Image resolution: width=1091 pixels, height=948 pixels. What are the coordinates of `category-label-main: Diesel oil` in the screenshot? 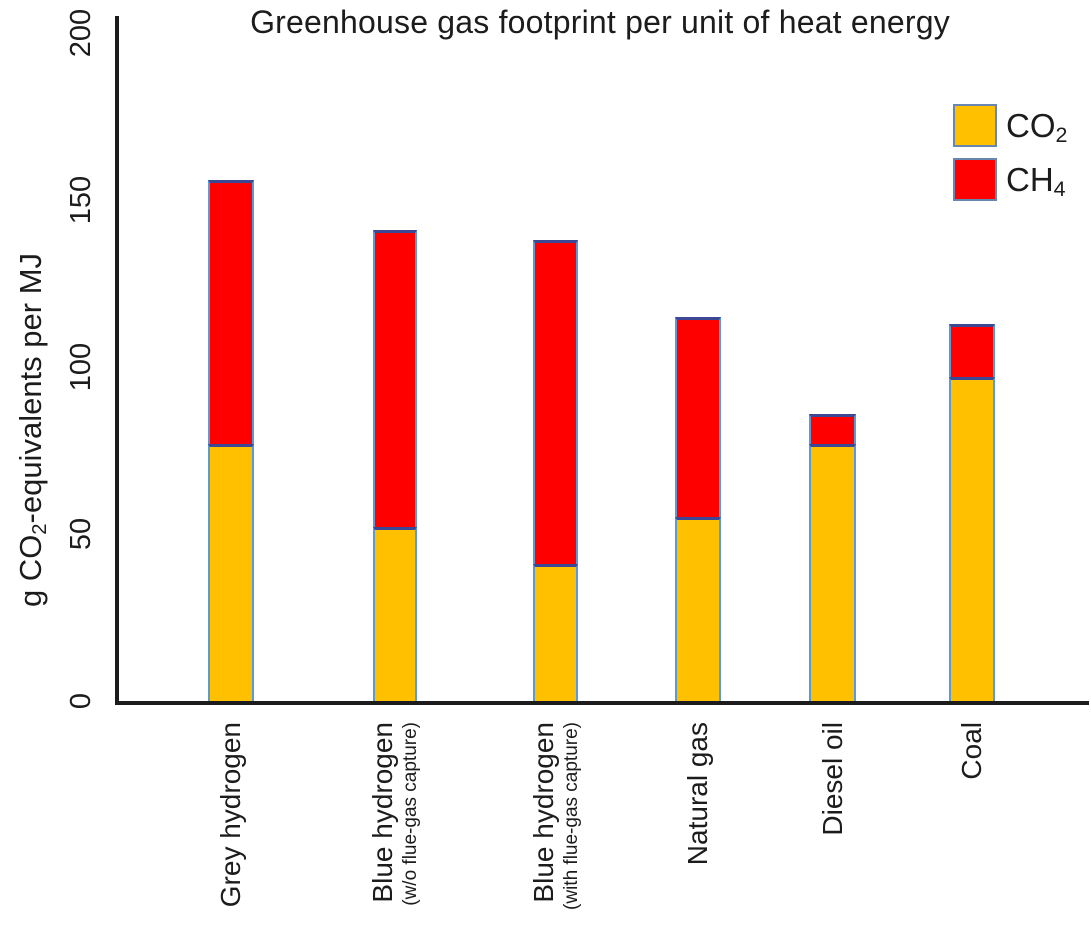 It's located at (832, 779).